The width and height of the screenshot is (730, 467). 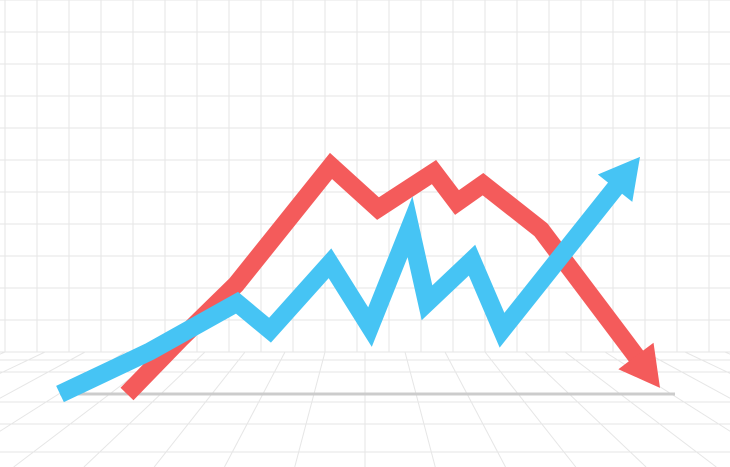 I want to click on blue-arrow-head, so click(x=618, y=179).